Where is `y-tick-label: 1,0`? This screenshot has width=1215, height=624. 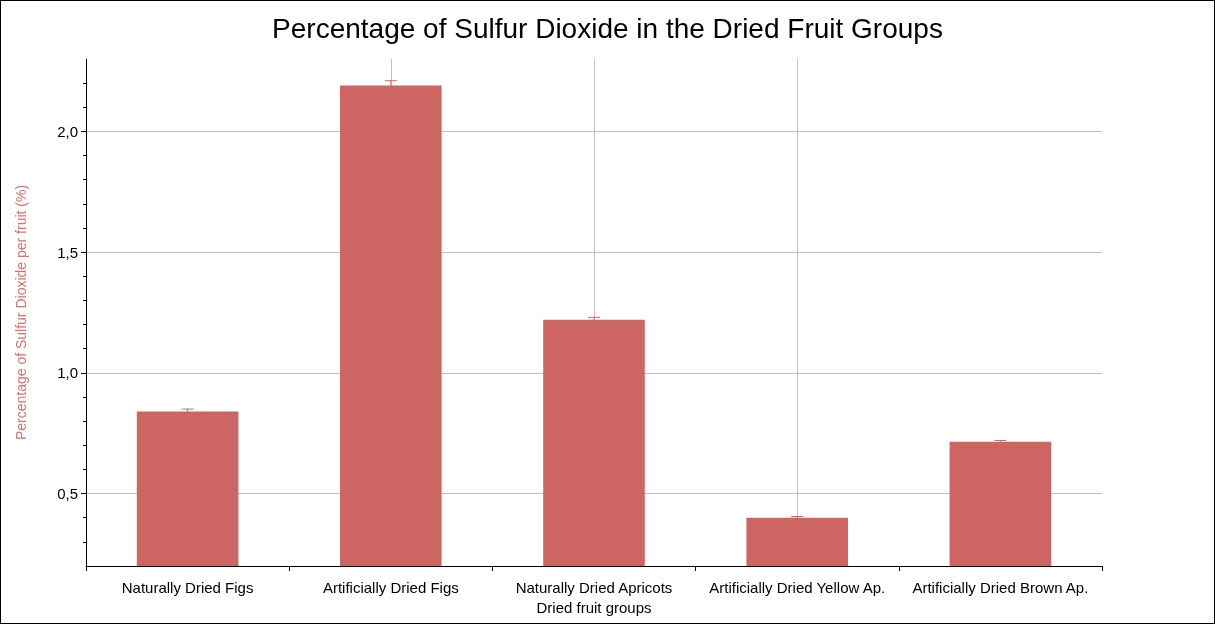
y-tick-label: 1,0 is located at coordinates (67, 373).